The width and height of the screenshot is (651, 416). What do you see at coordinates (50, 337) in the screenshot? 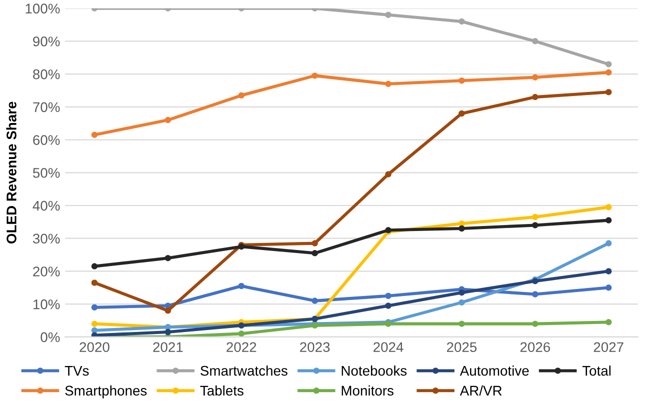
I see `y-tick-label: 0%` at bounding box center [50, 337].